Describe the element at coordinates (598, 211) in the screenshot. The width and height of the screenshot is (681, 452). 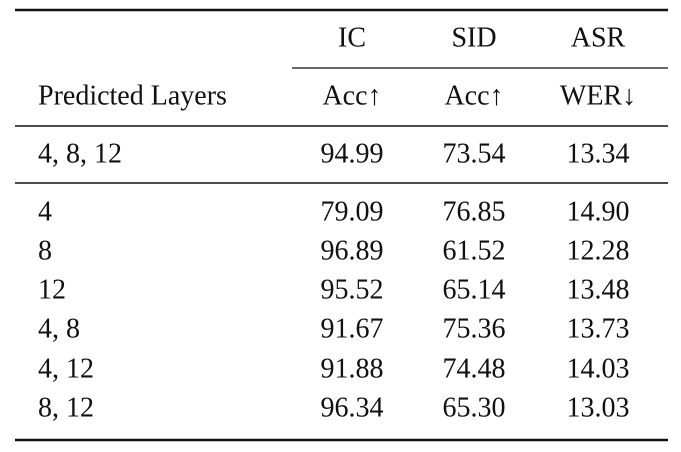
I see `cell-value: 14.90` at that location.